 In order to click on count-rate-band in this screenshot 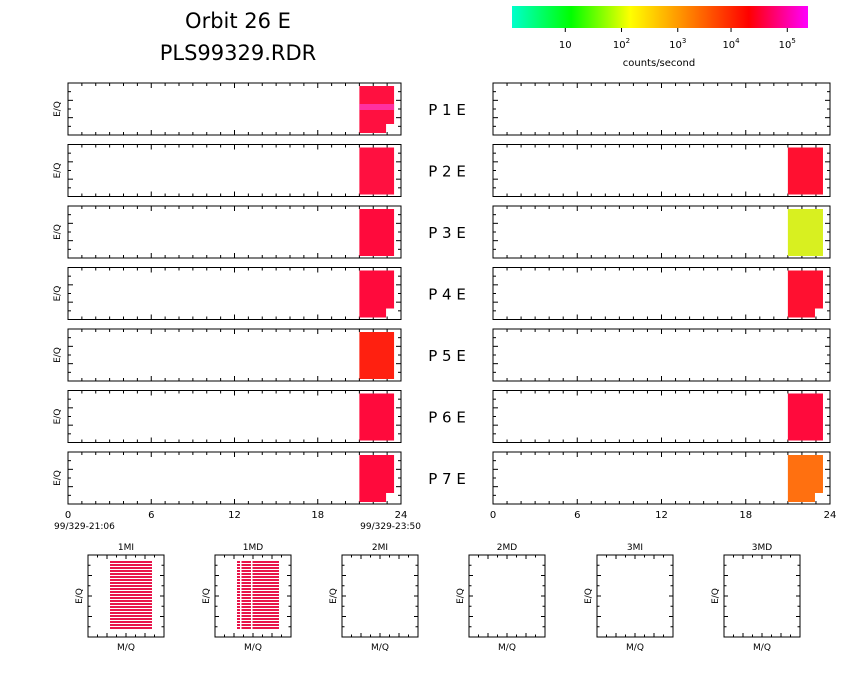, I will do `click(377, 107)`.